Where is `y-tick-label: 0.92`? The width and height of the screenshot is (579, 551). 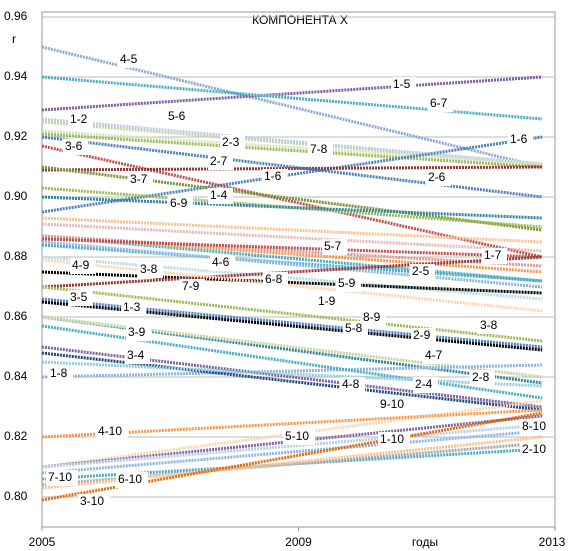
y-tick-label: 0.92 is located at coordinates (16, 136).